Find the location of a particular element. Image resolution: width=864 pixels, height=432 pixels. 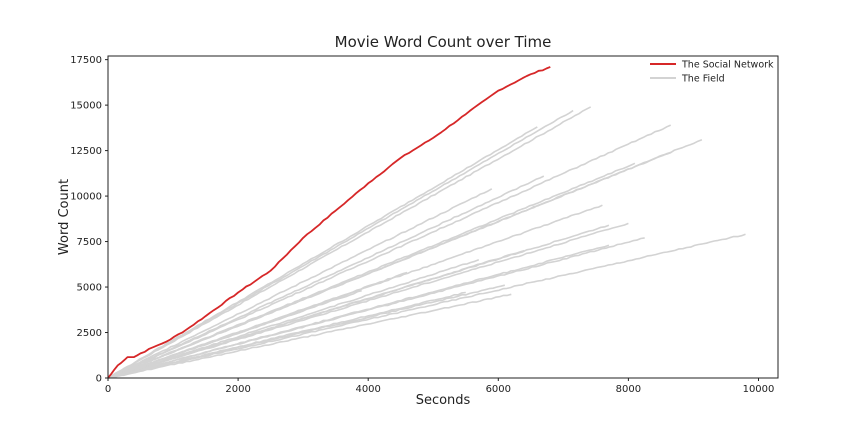

y-tick-label: 0 is located at coordinates (99, 379).